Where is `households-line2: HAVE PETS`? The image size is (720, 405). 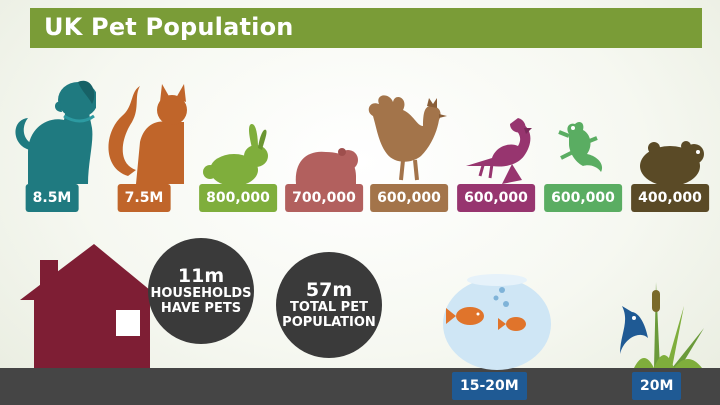 households-line2: HAVE PETS is located at coordinates (201, 308).